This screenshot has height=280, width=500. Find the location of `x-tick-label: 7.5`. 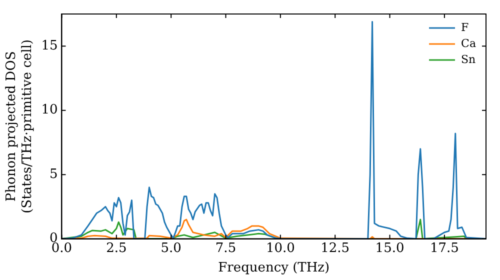

x-tick-label: 7.5 is located at coordinates (225, 248).